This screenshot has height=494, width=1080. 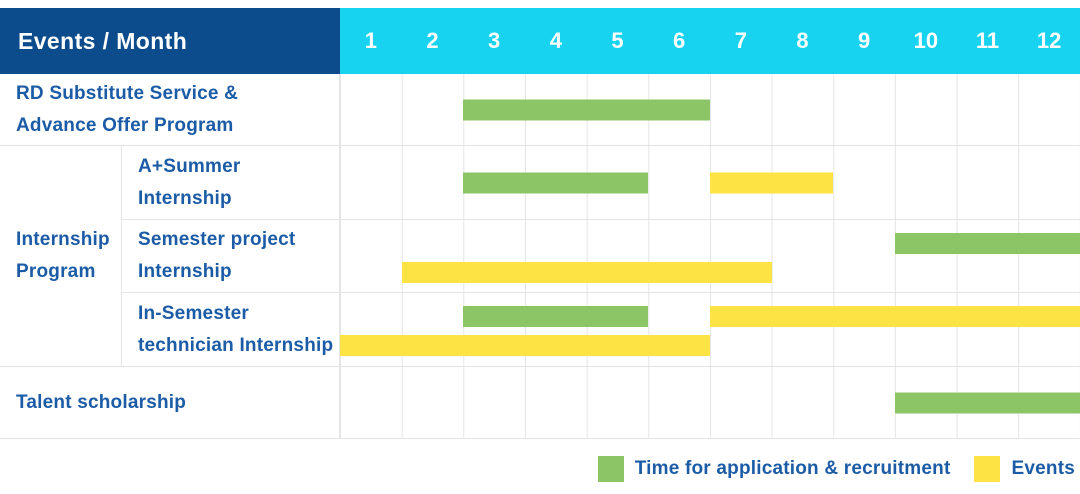 What do you see at coordinates (617, 40) in the screenshot?
I see `month-label: 5` at bounding box center [617, 40].